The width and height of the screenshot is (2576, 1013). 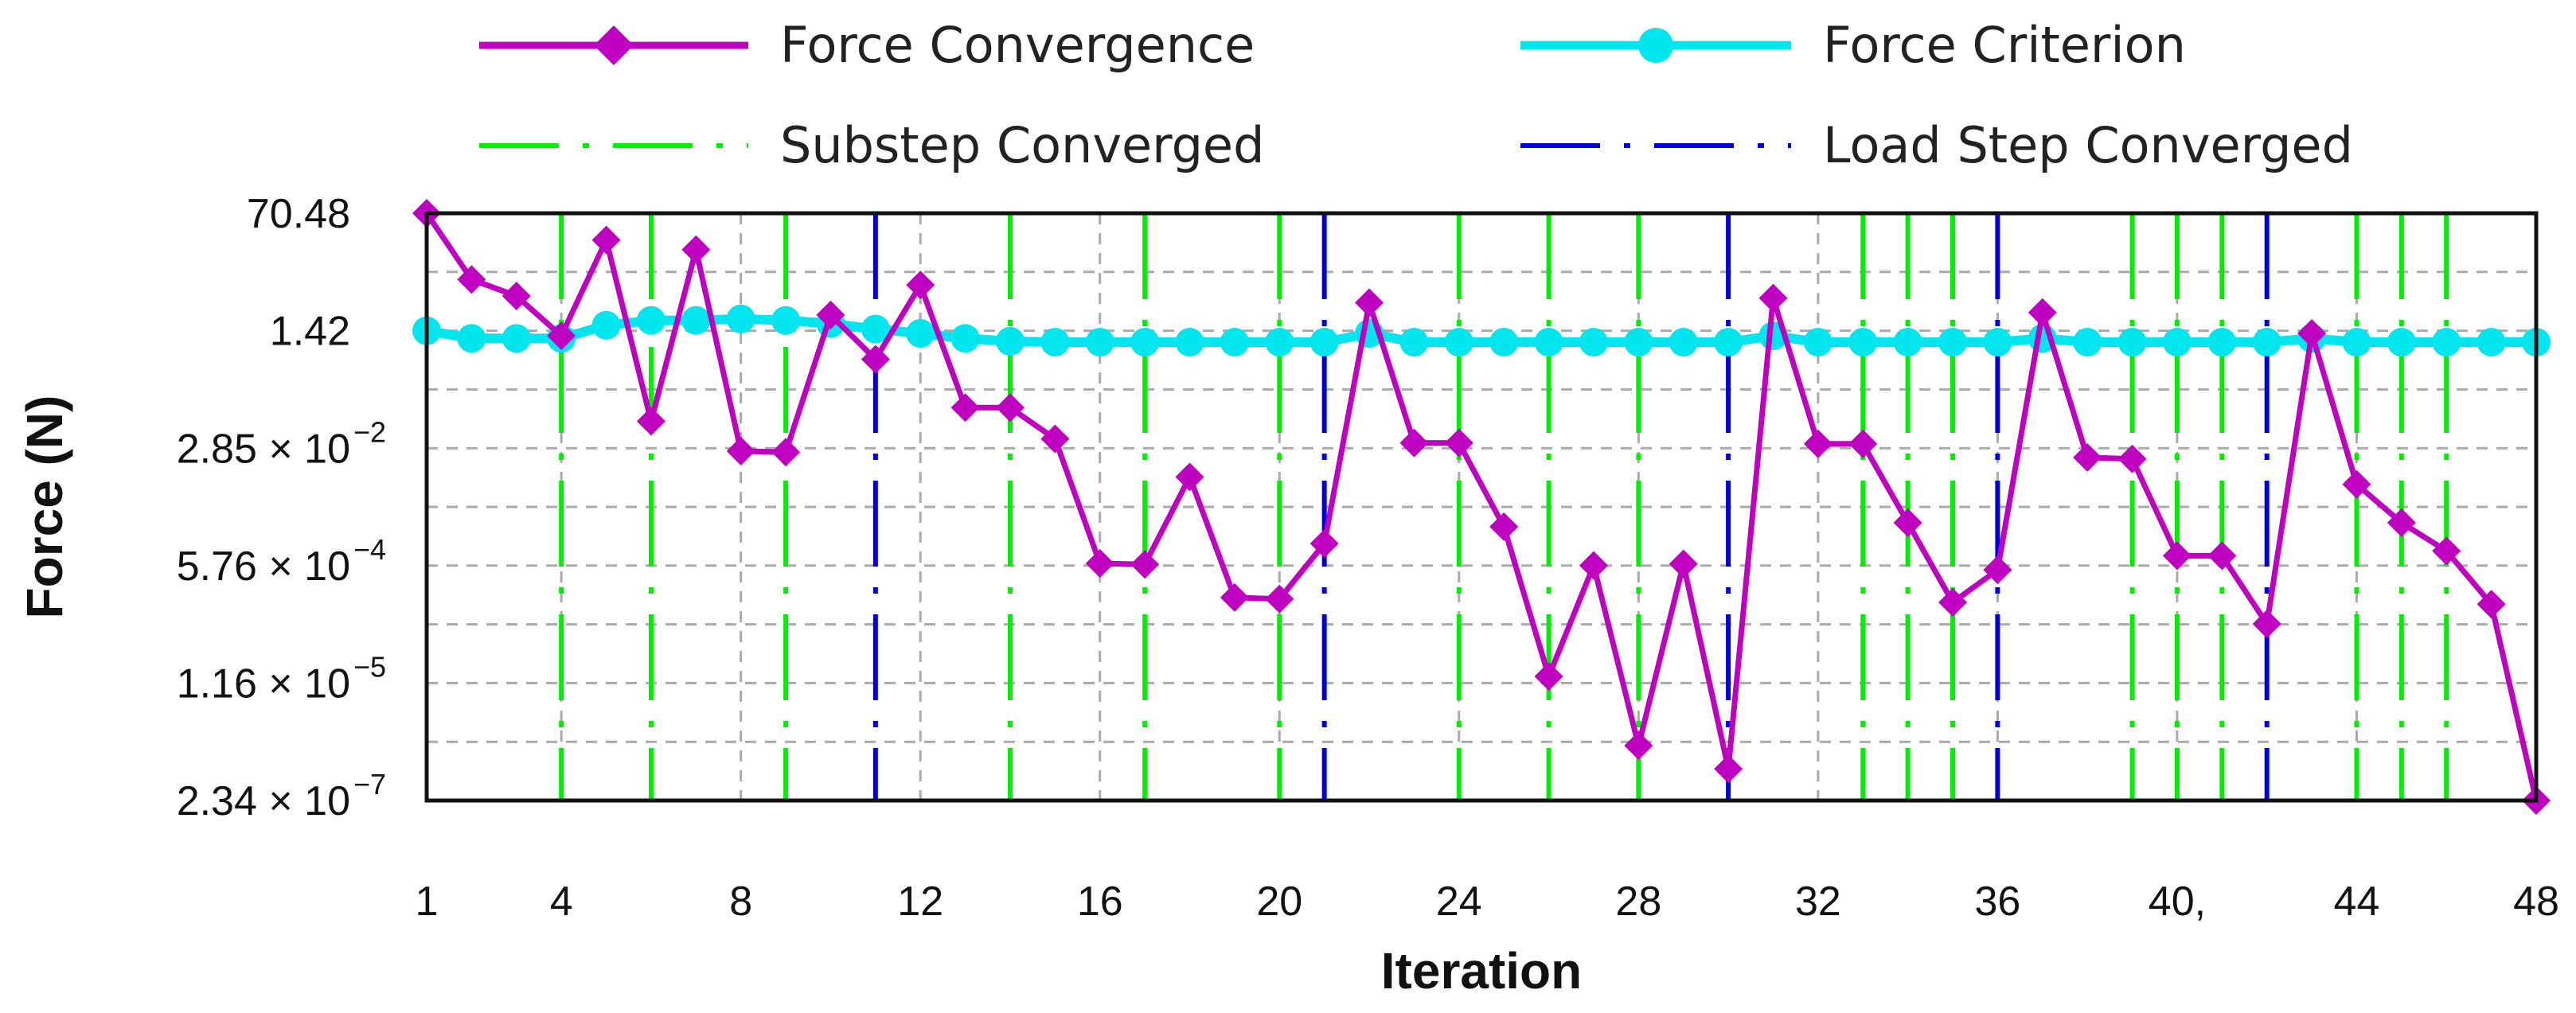 What do you see at coordinates (263, 683) in the screenshot?
I see `y-tick-label-4: 1.16 × 10` at bounding box center [263, 683].